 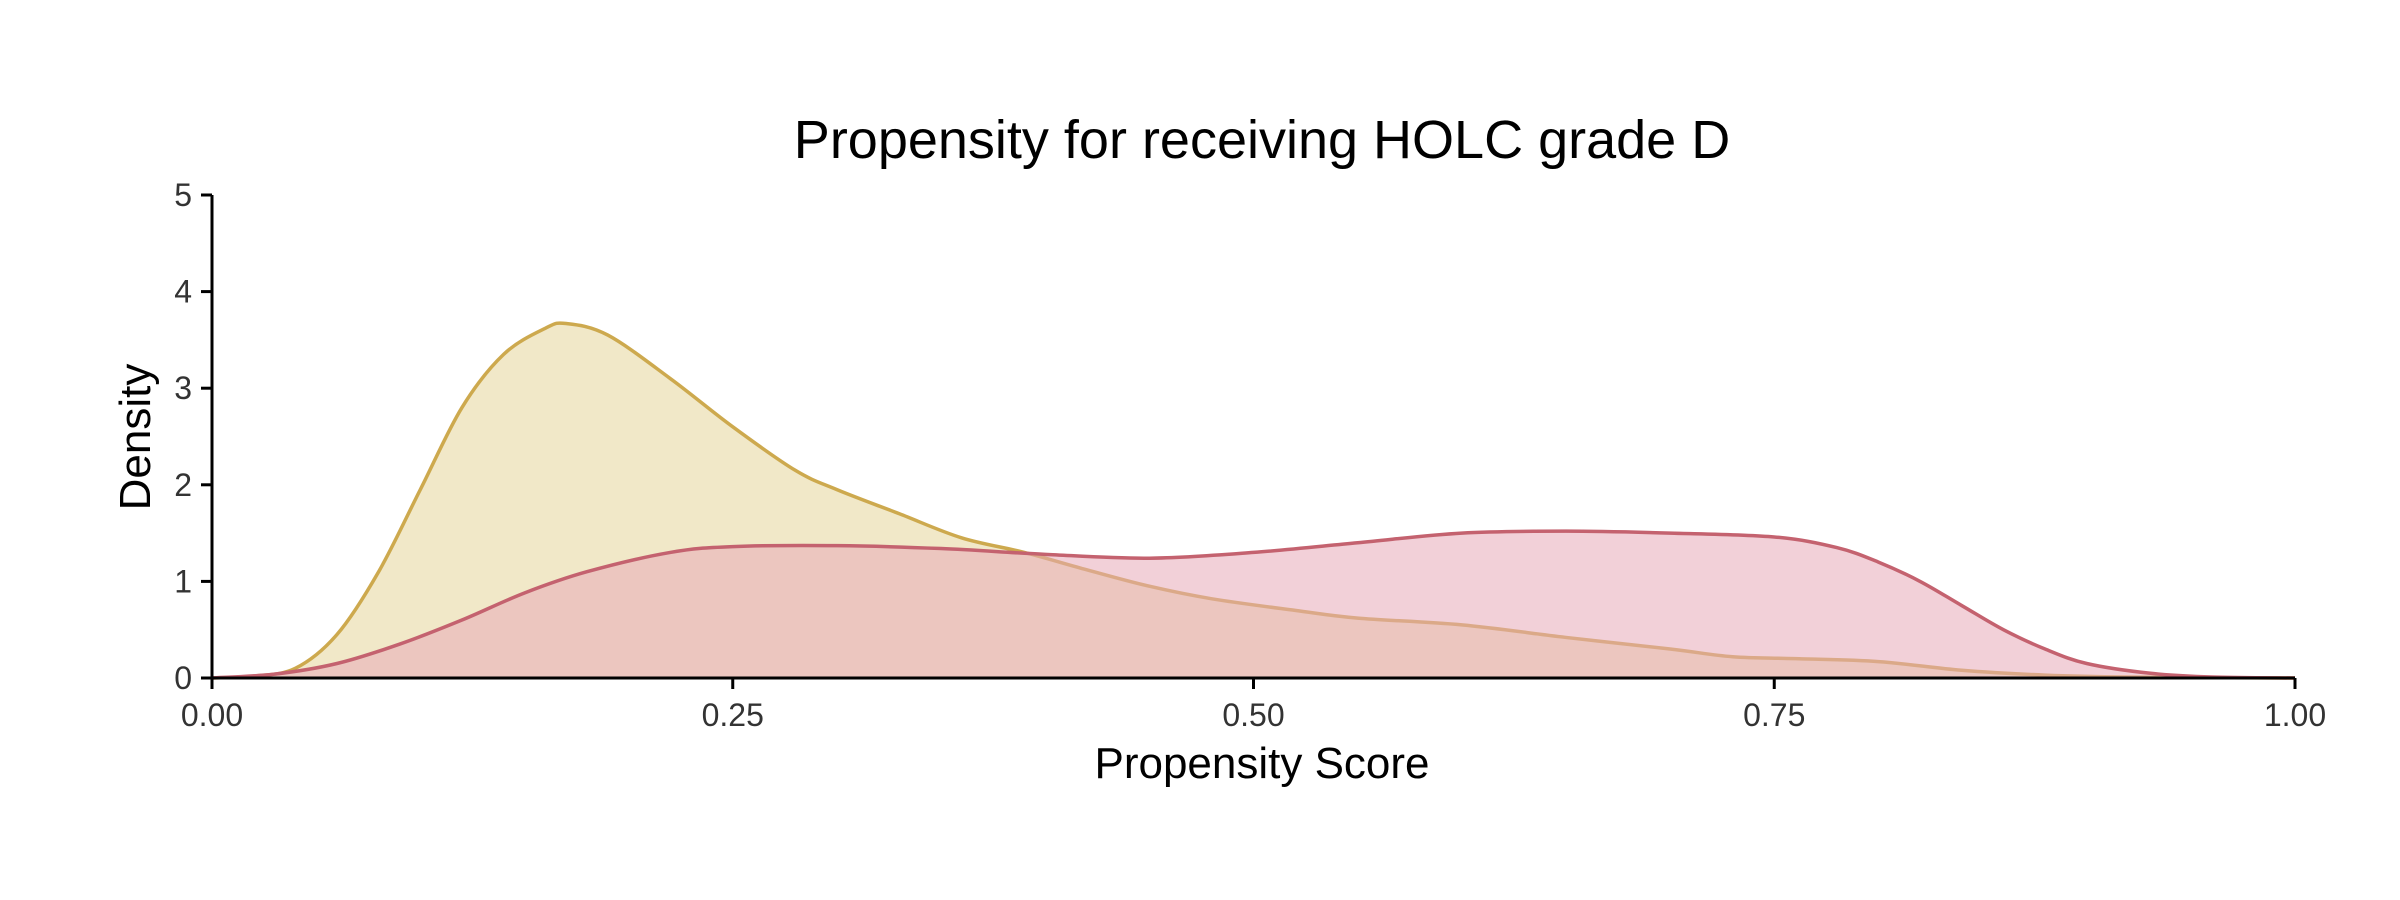 I want to click on y-tick-label: 1, so click(x=183, y=581).